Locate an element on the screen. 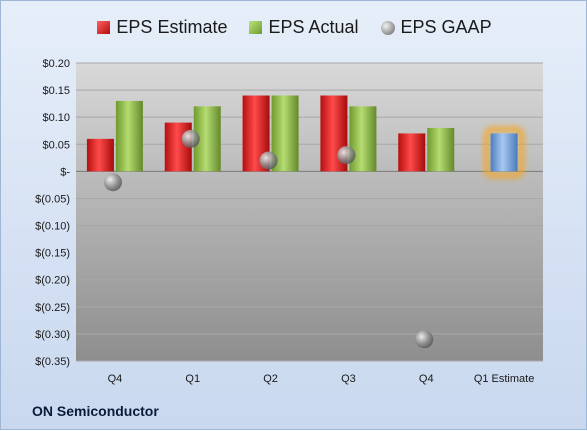  x-tick-label: Q3 is located at coordinates (348, 379).